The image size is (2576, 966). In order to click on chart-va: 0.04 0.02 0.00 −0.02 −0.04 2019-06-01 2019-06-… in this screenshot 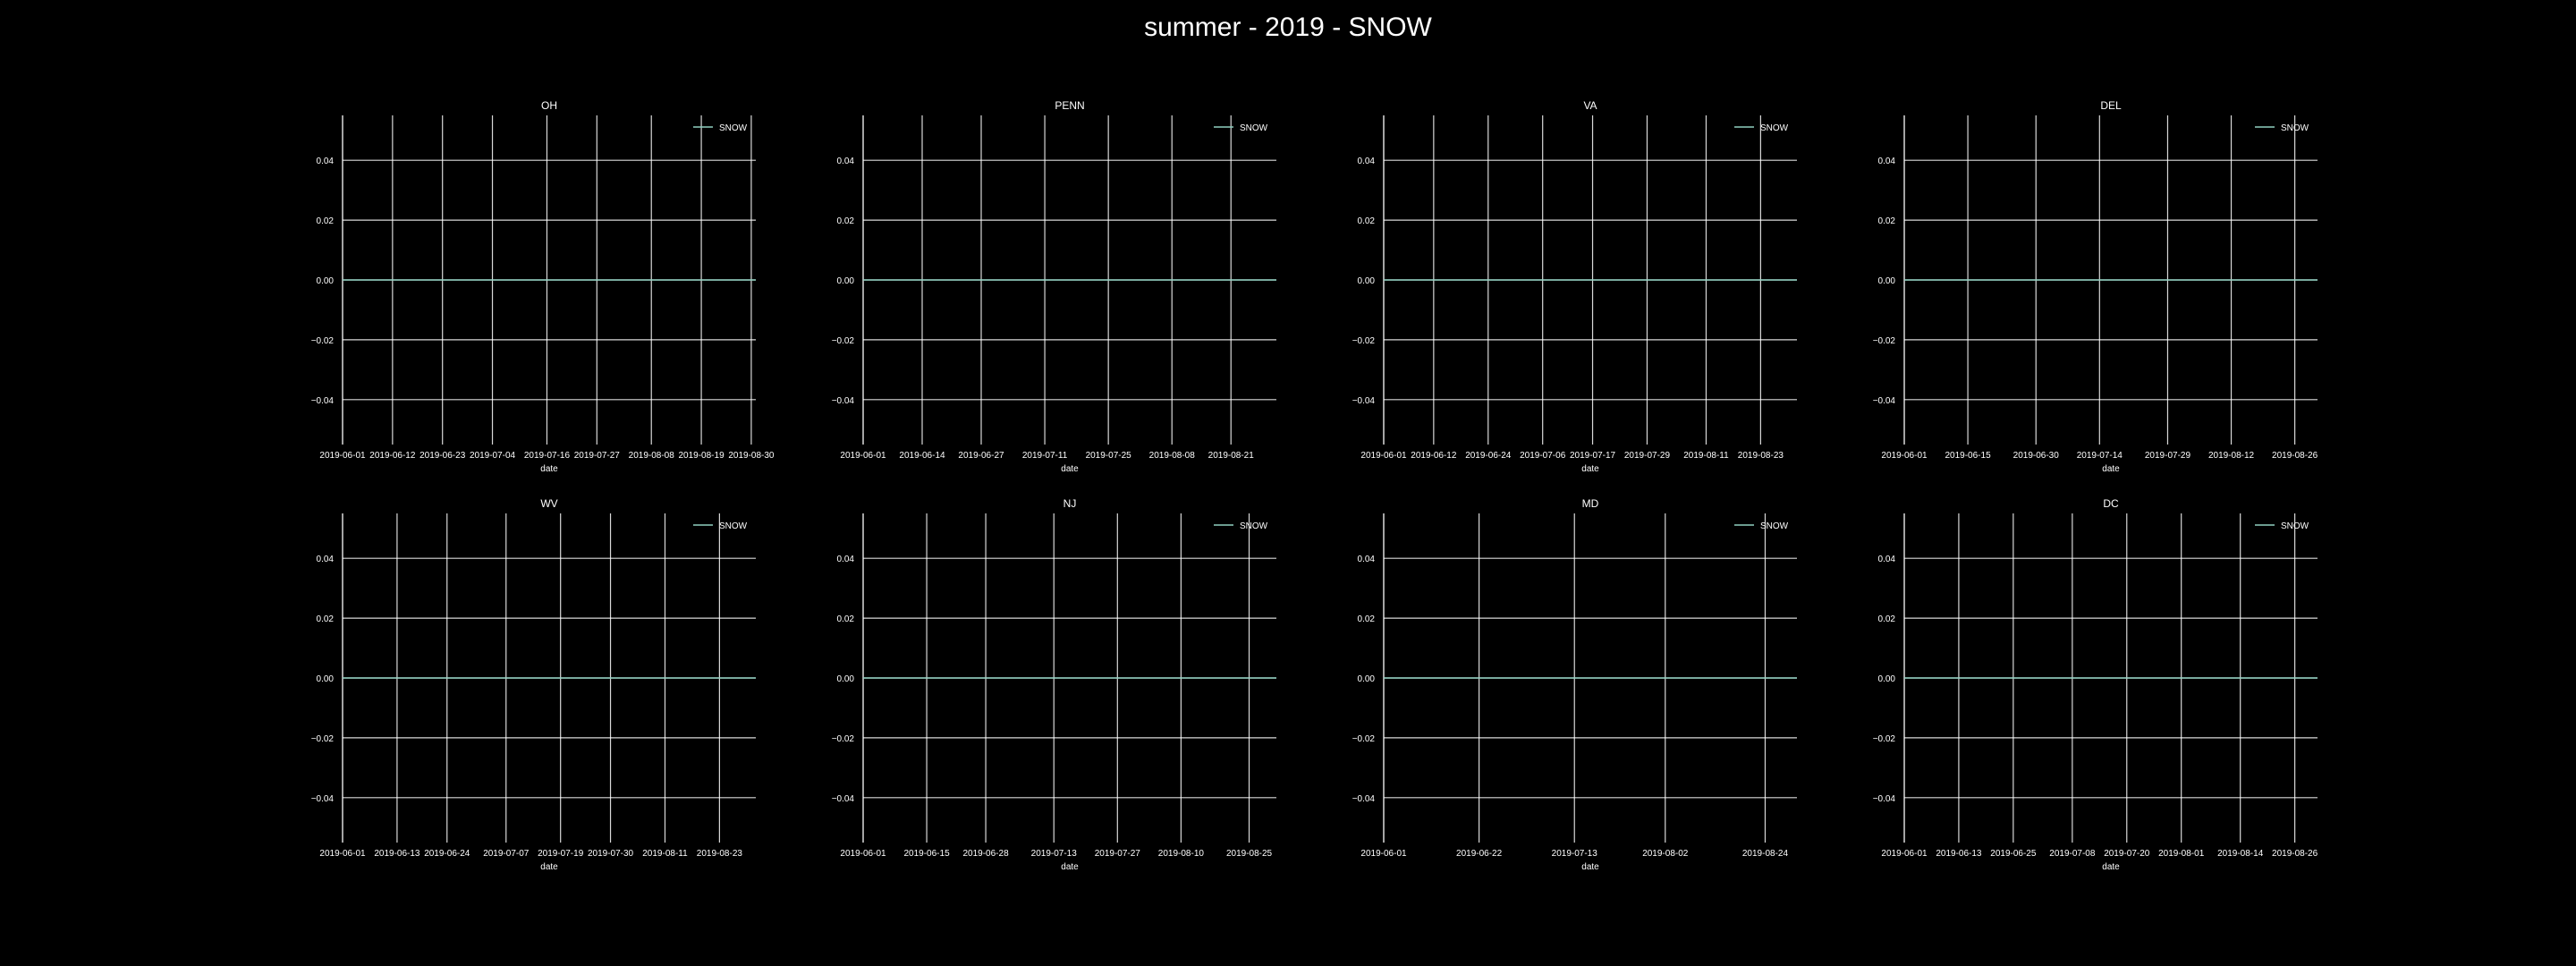, I will do `click(1574, 286)`.